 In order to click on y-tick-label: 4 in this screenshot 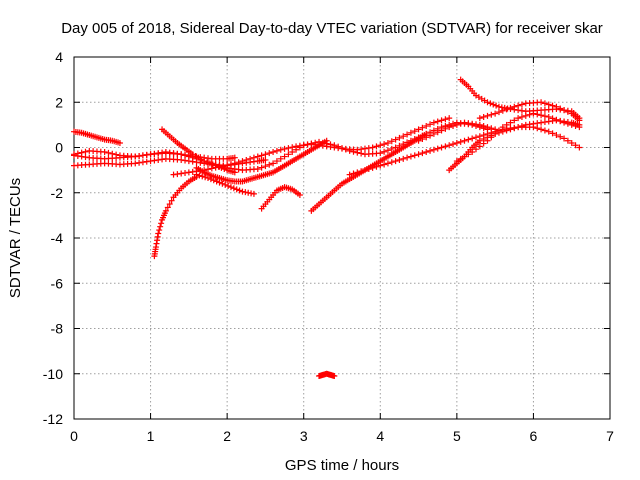, I will do `click(59, 57)`.